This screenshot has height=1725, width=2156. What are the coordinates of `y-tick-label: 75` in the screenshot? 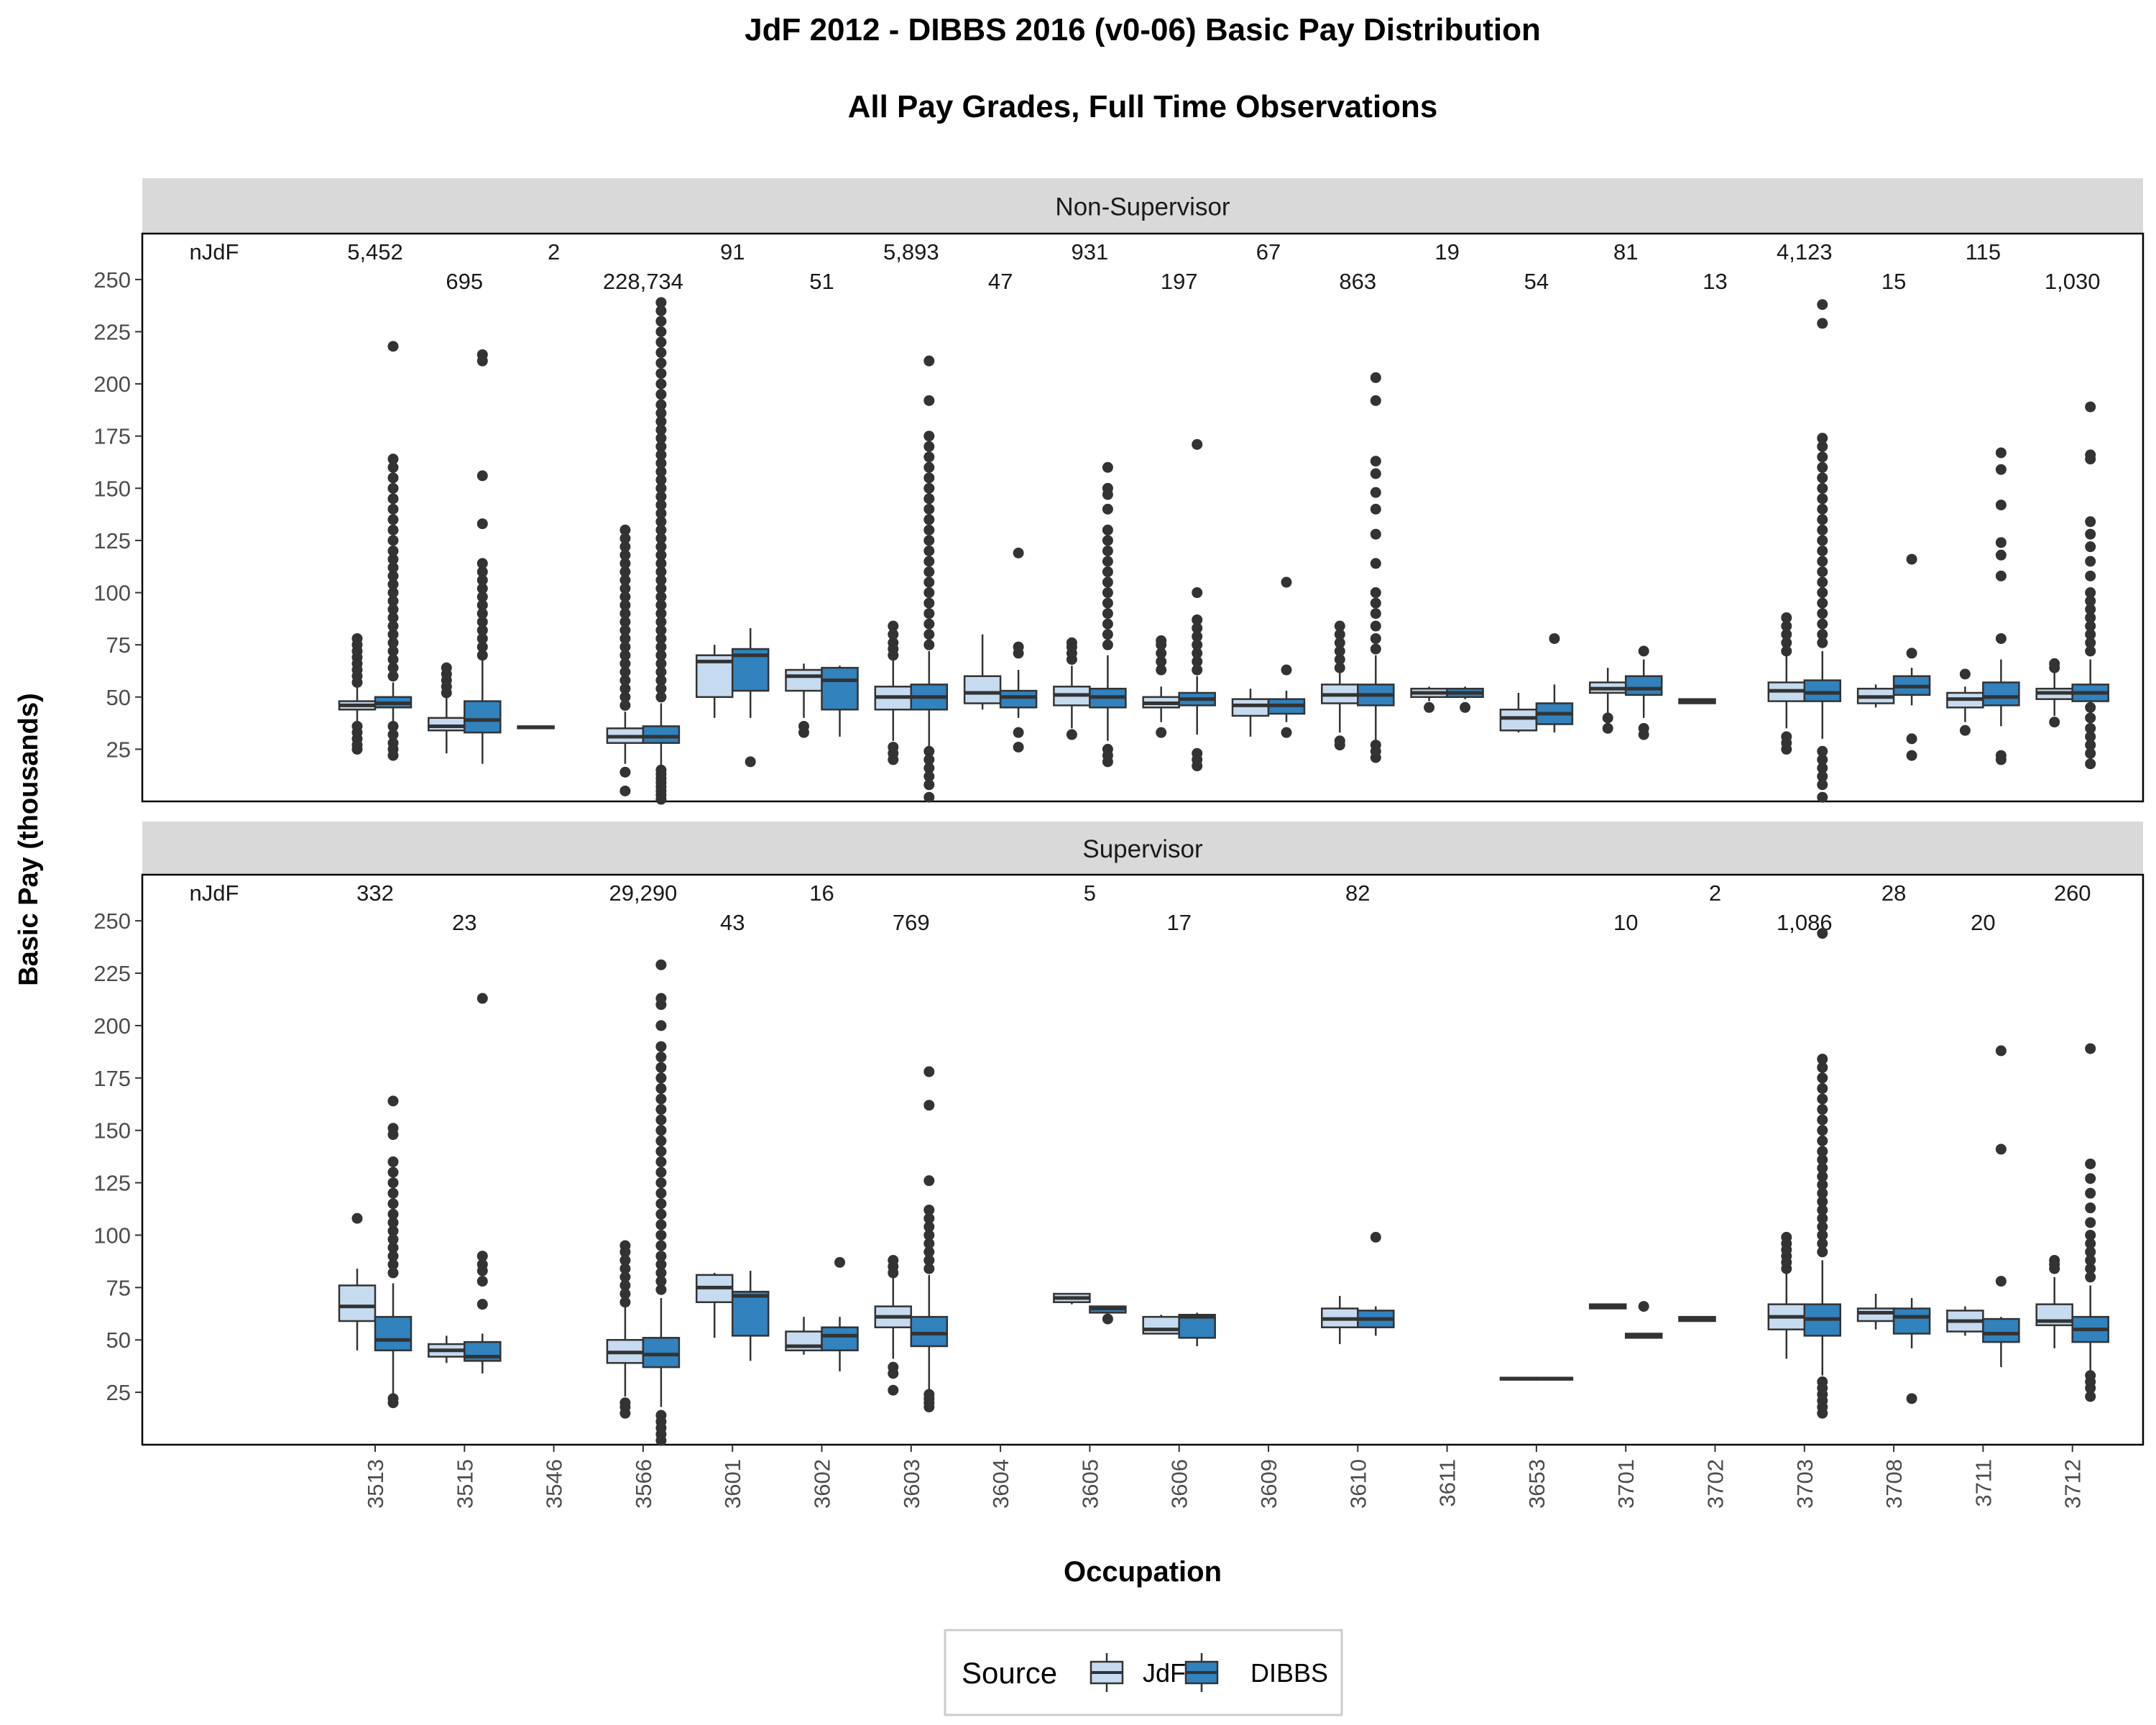 It's located at (118, 645).